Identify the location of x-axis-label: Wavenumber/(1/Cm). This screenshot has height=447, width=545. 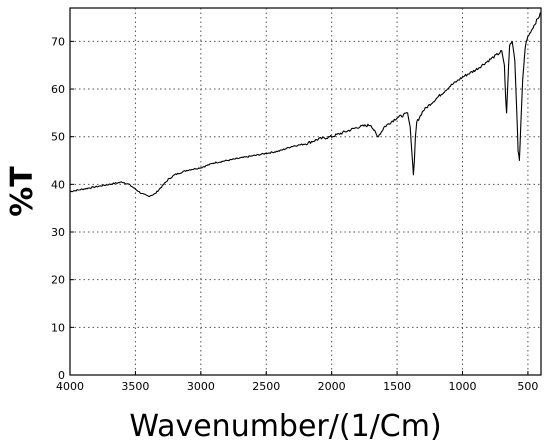
(285, 426).